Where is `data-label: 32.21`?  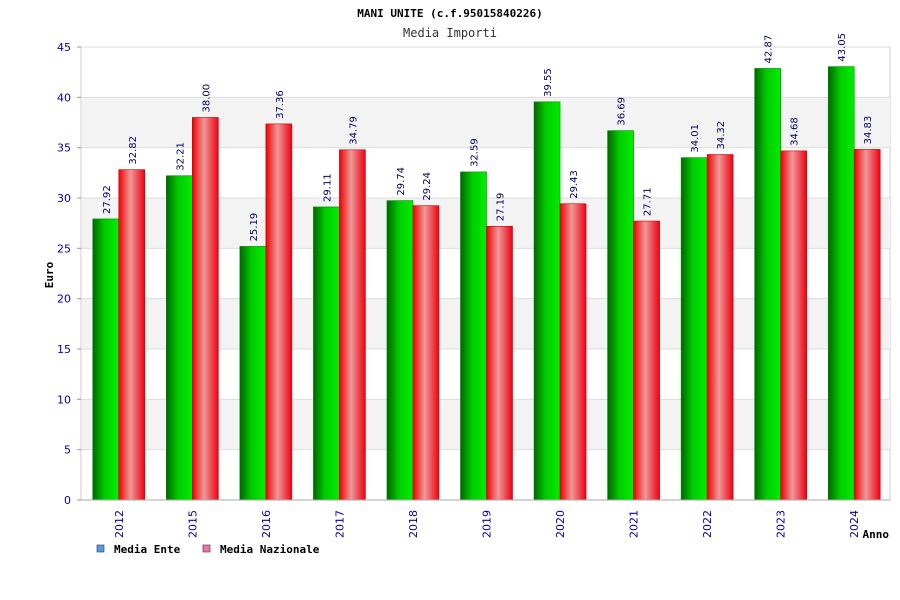 data-label: 32.21 is located at coordinates (180, 156).